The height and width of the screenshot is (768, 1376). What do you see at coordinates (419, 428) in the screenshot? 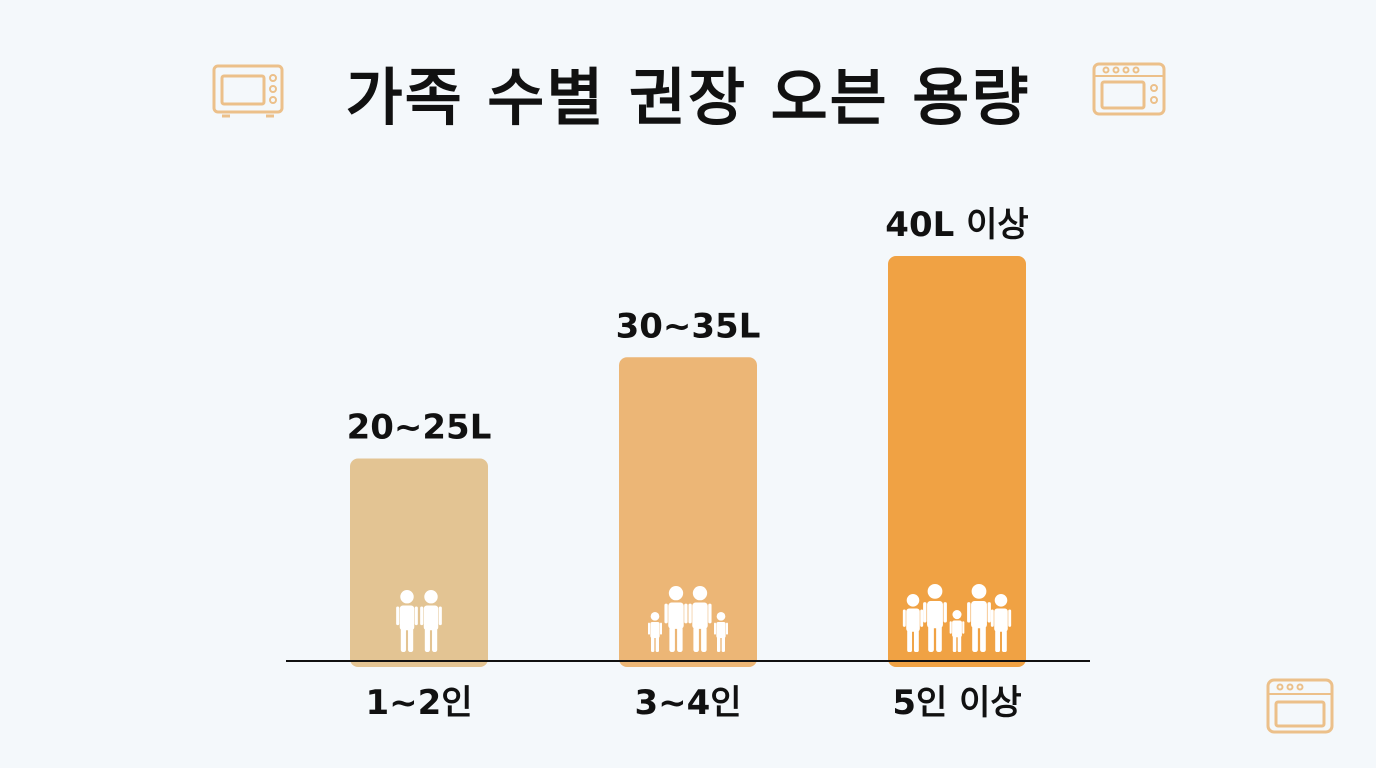
I see `value-label: 20~25L` at bounding box center [419, 428].